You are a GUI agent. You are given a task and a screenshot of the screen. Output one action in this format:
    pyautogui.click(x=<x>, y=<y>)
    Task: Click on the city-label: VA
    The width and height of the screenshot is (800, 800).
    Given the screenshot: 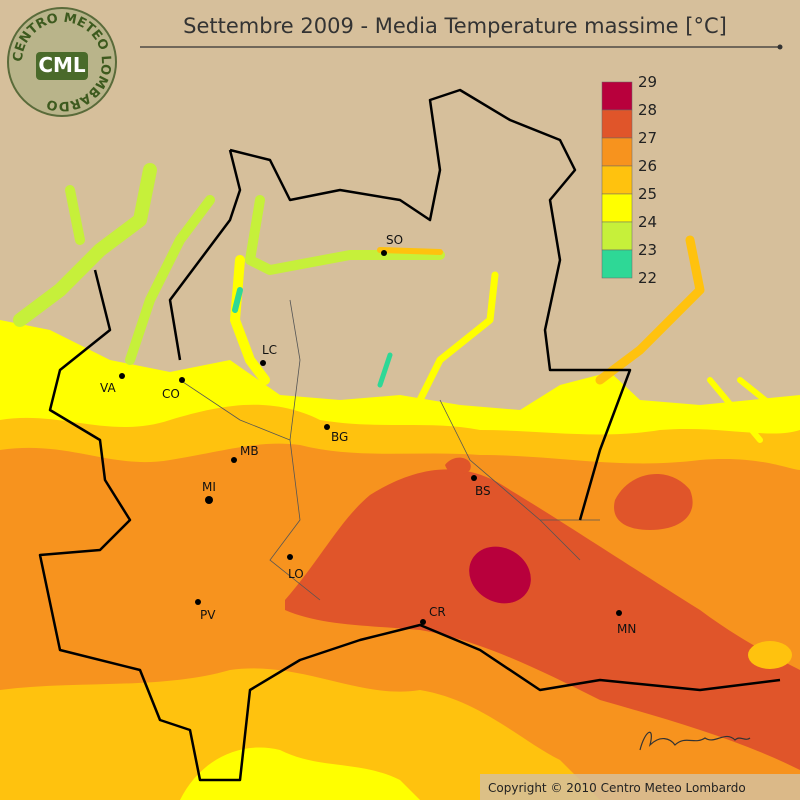 What is the action you would take?
    pyautogui.click(x=108, y=388)
    